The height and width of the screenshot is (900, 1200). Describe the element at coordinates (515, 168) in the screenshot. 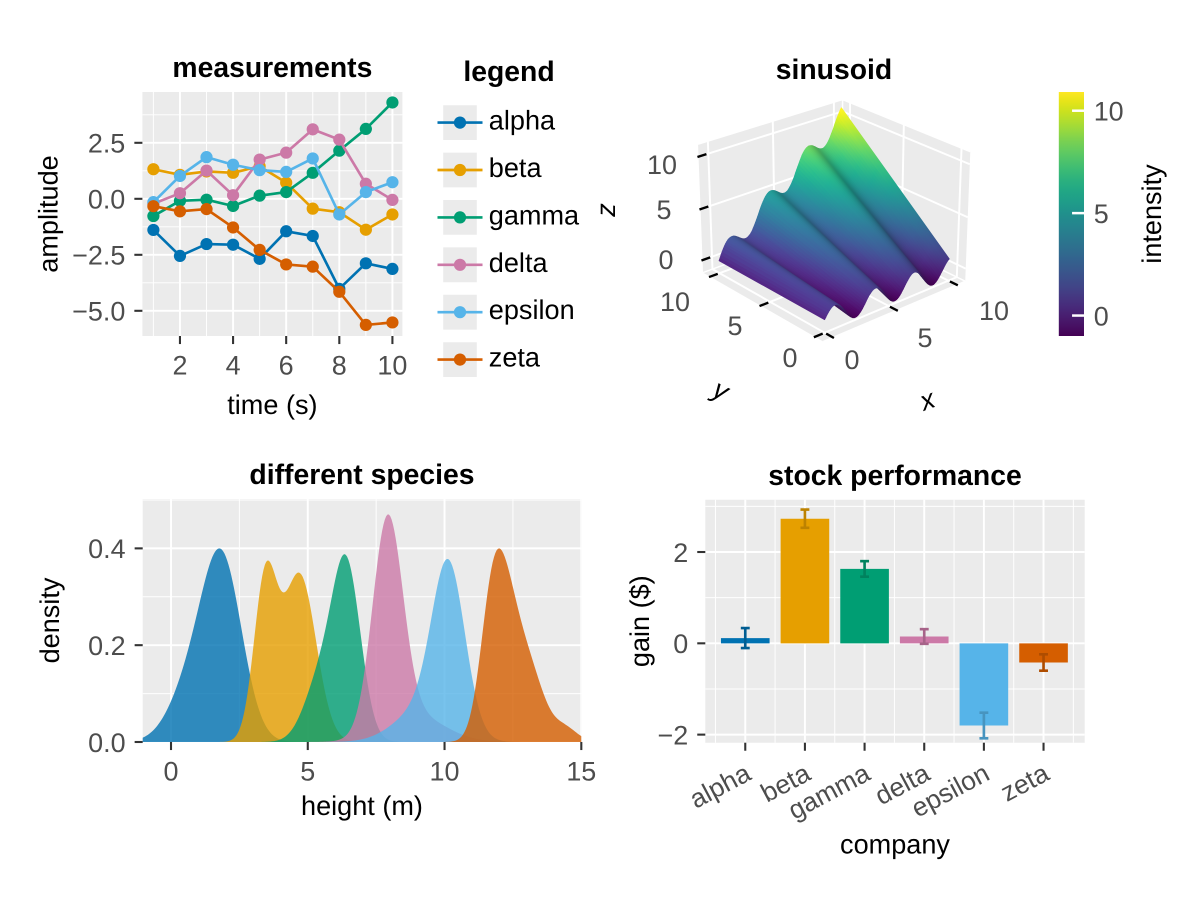

I see `svg-text: beta` at that location.